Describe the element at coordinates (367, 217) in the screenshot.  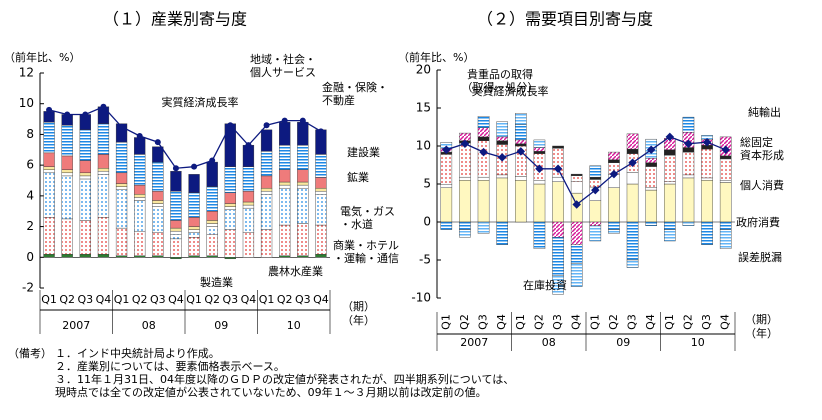
I see `series-label: 電気・ガス・水道` at that location.